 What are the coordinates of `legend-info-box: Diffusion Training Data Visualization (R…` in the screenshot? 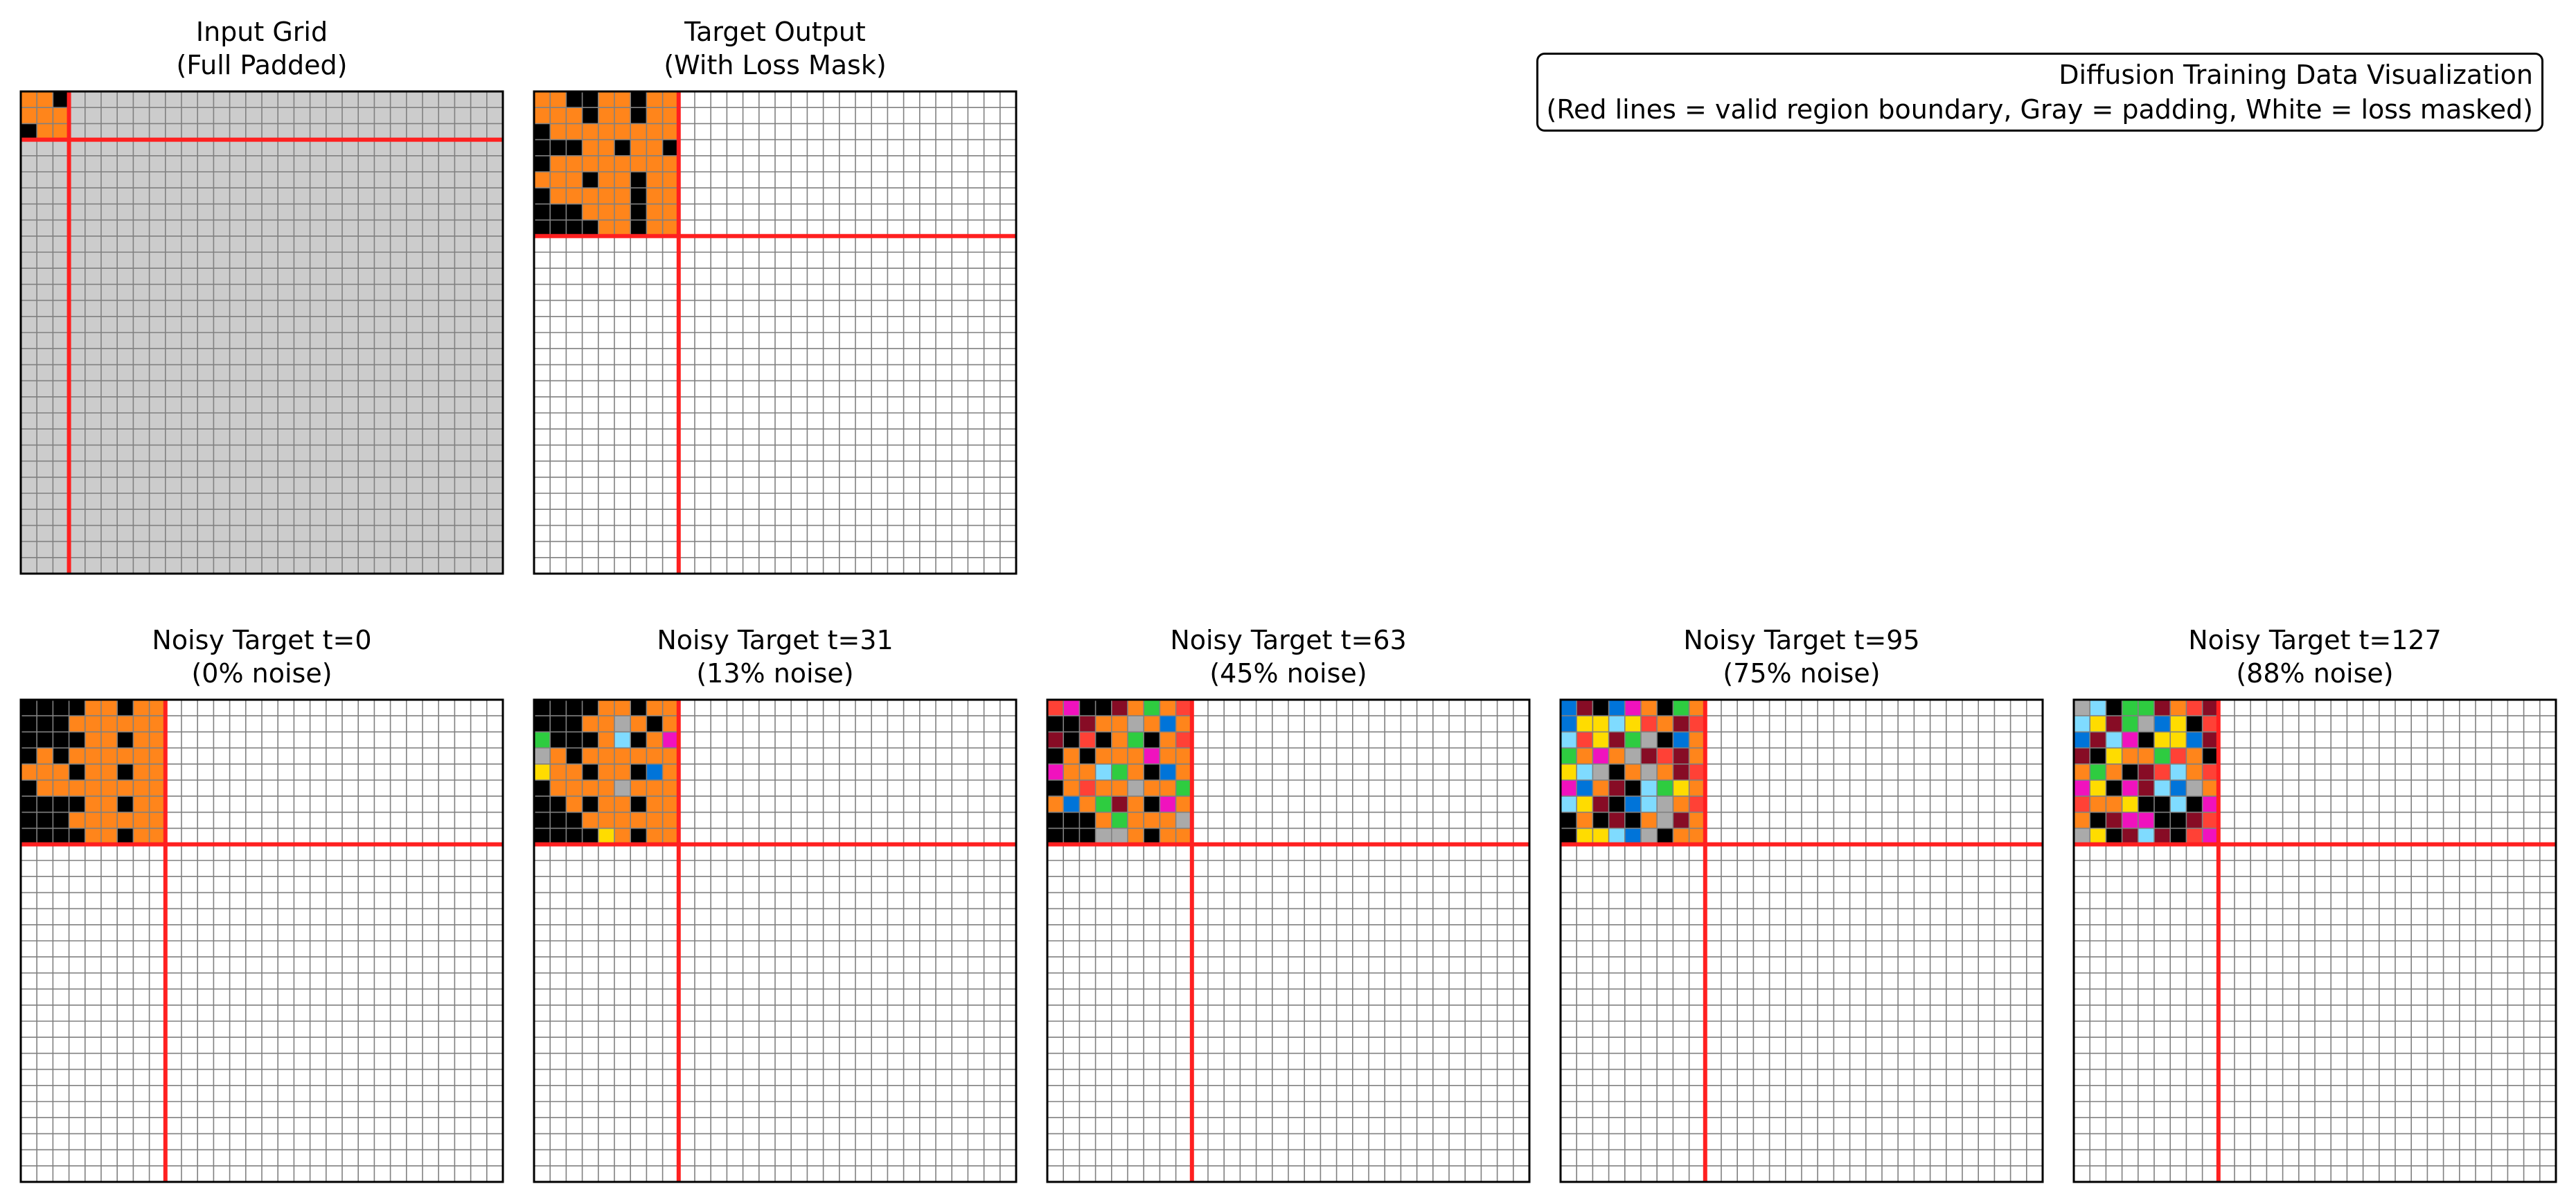 It's located at (2039, 93).